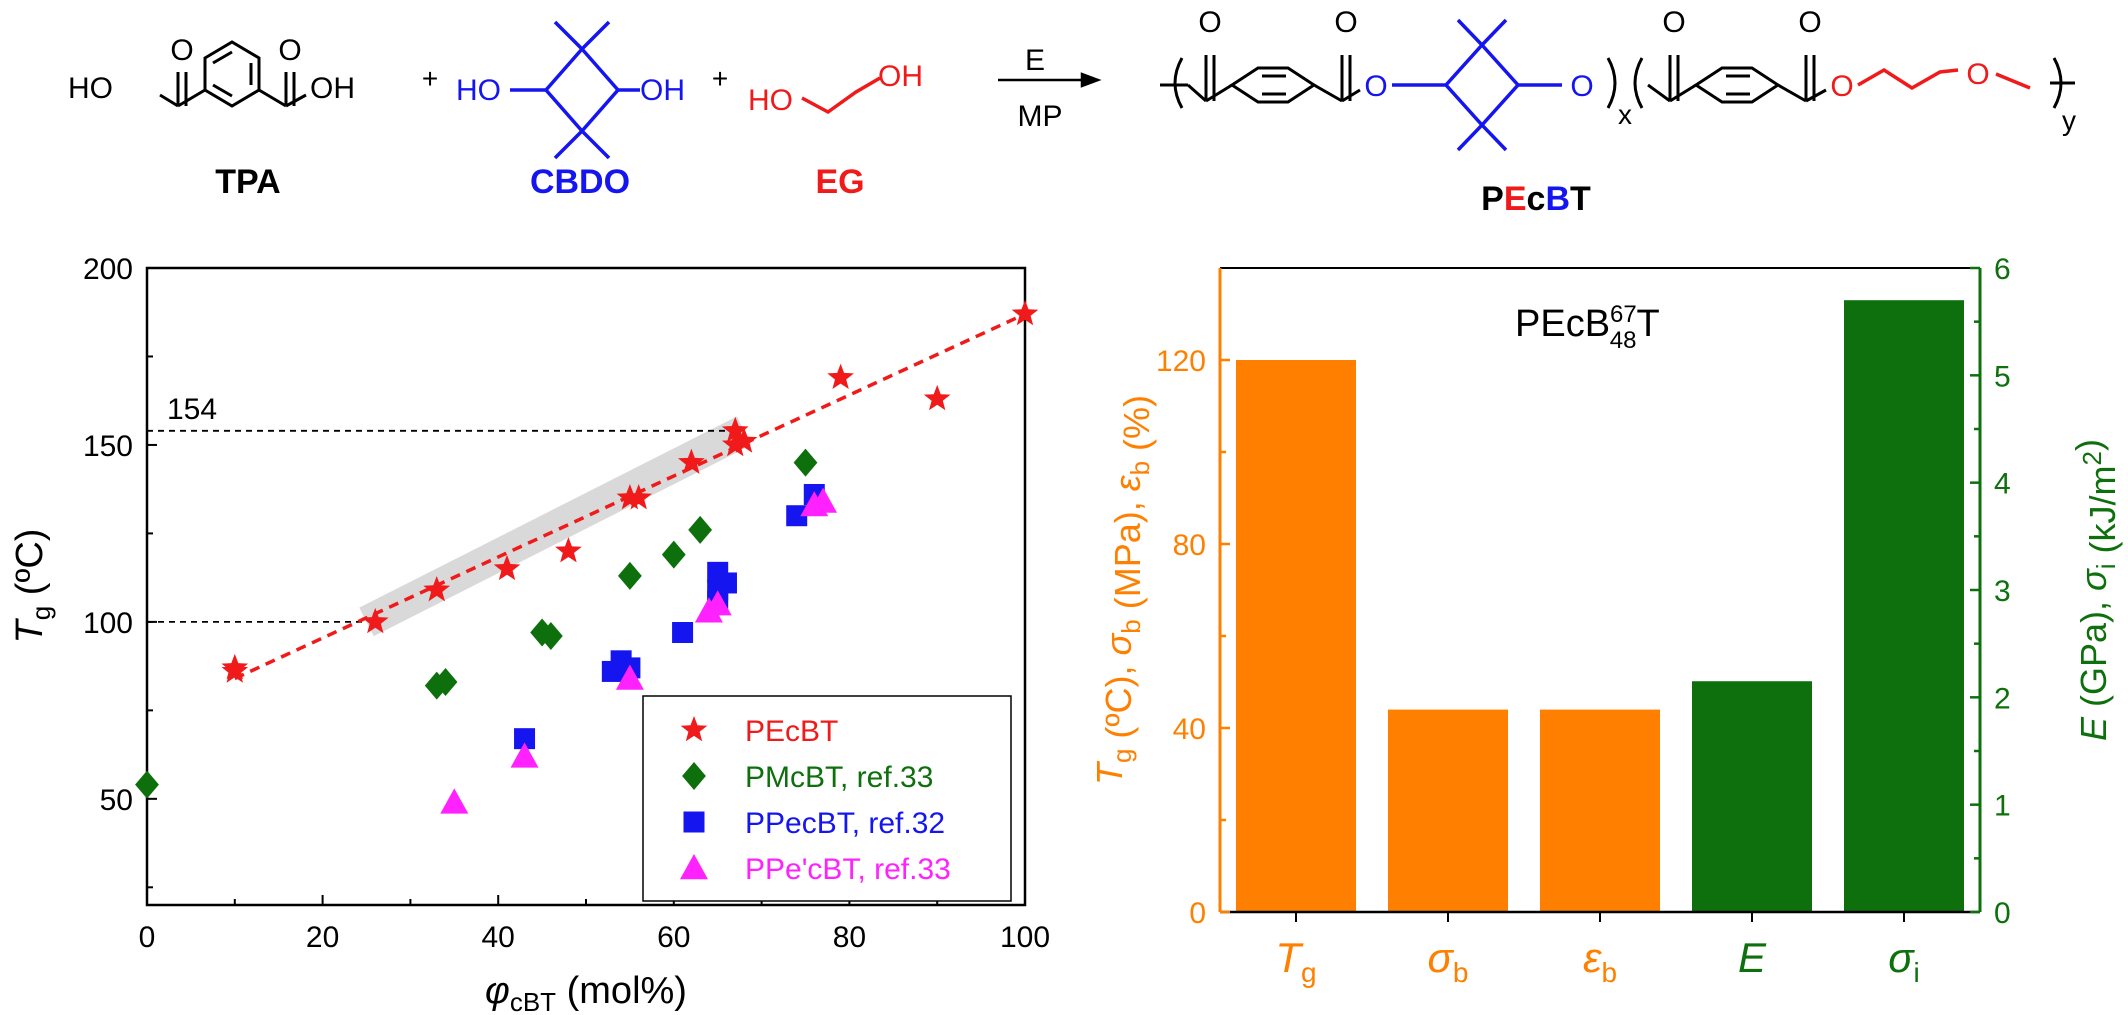 Image resolution: width=2128 pixels, height=1015 pixels. Describe the element at coordinates (322, 937) in the screenshot. I see `x-tick-label: 20` at that location.